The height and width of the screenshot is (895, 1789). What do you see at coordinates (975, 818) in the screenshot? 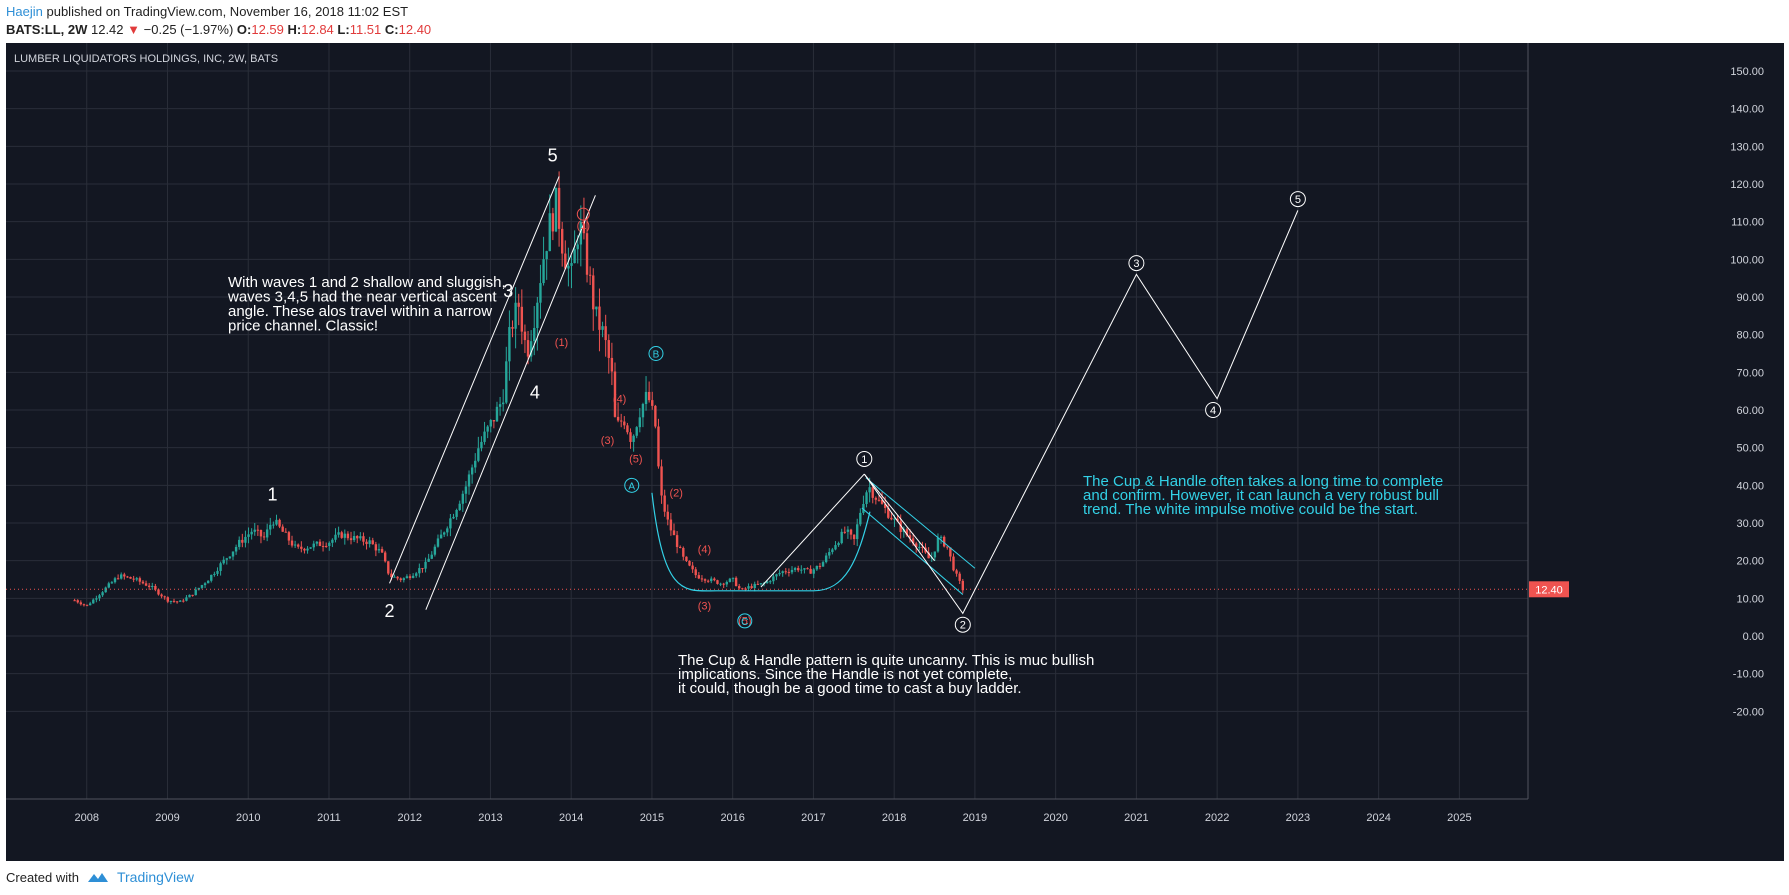
I see `x-tick-label: 2019` at bounding box center [975, 818].